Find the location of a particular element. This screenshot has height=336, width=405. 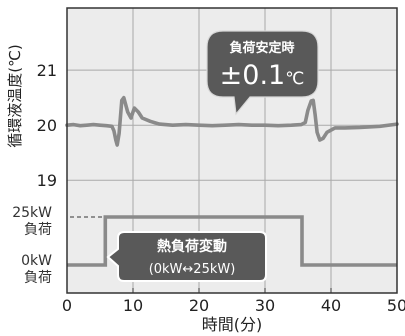

x-tick-label: 10 is located at coordinates (133, 305).